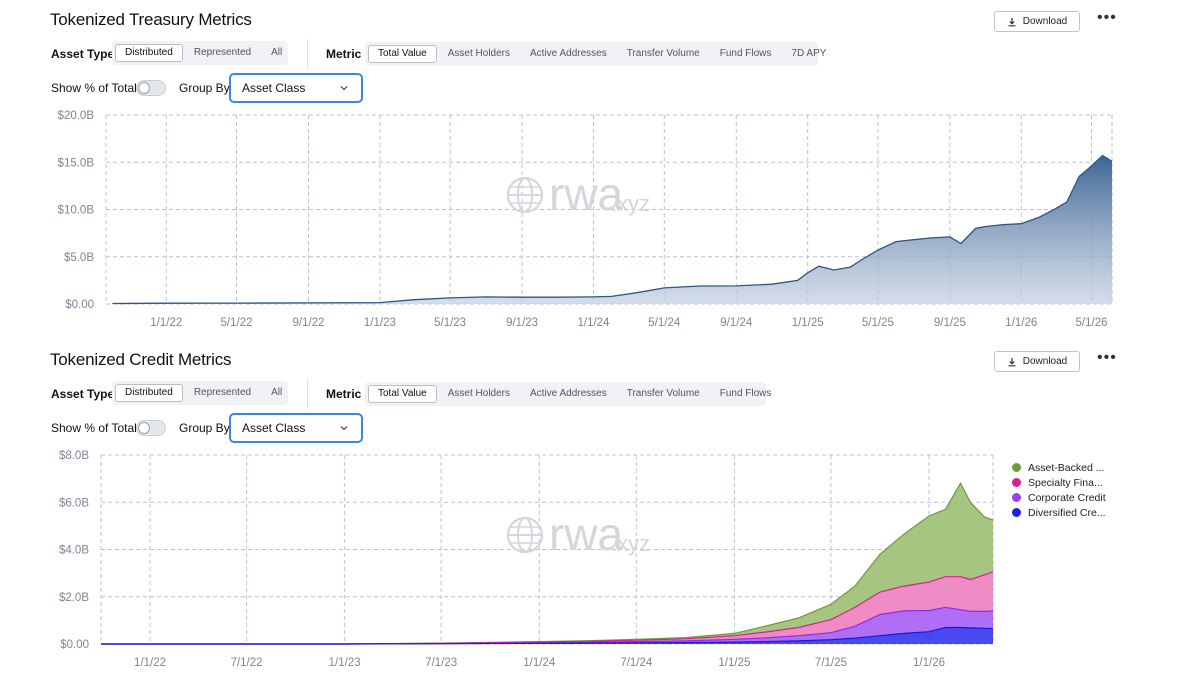 The height and width of the screenshot is (675, 1200). Describe the element at coordinates (809, 53) in the screenshot. I see `metric-7d-apy: 7D APY` at that location.